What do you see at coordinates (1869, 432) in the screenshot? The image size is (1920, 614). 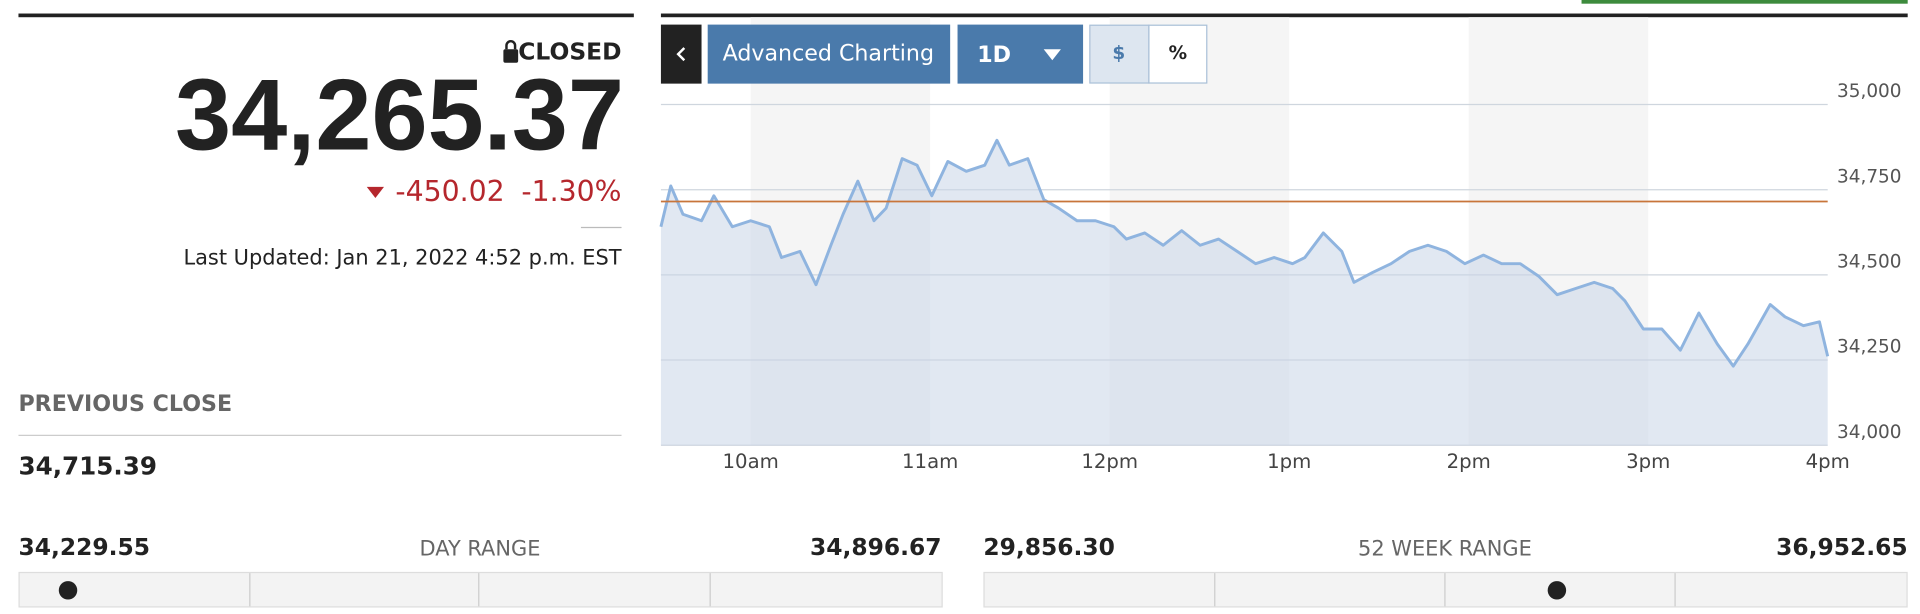 I see `y-tick-label: 34,000` at bounding box center [1869, 432].